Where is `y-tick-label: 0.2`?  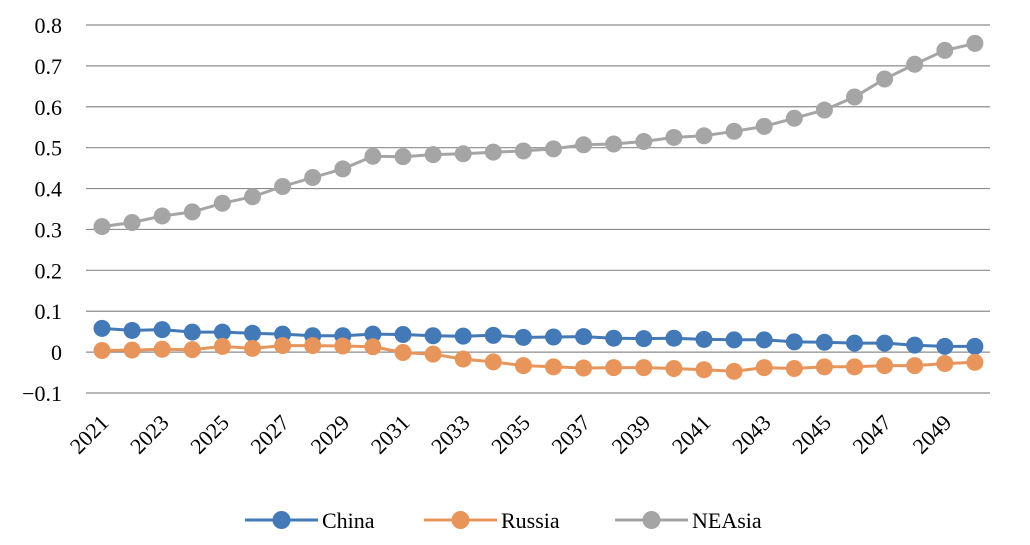 y-tick-label: 0.2 is located at coordinates (49, 270).